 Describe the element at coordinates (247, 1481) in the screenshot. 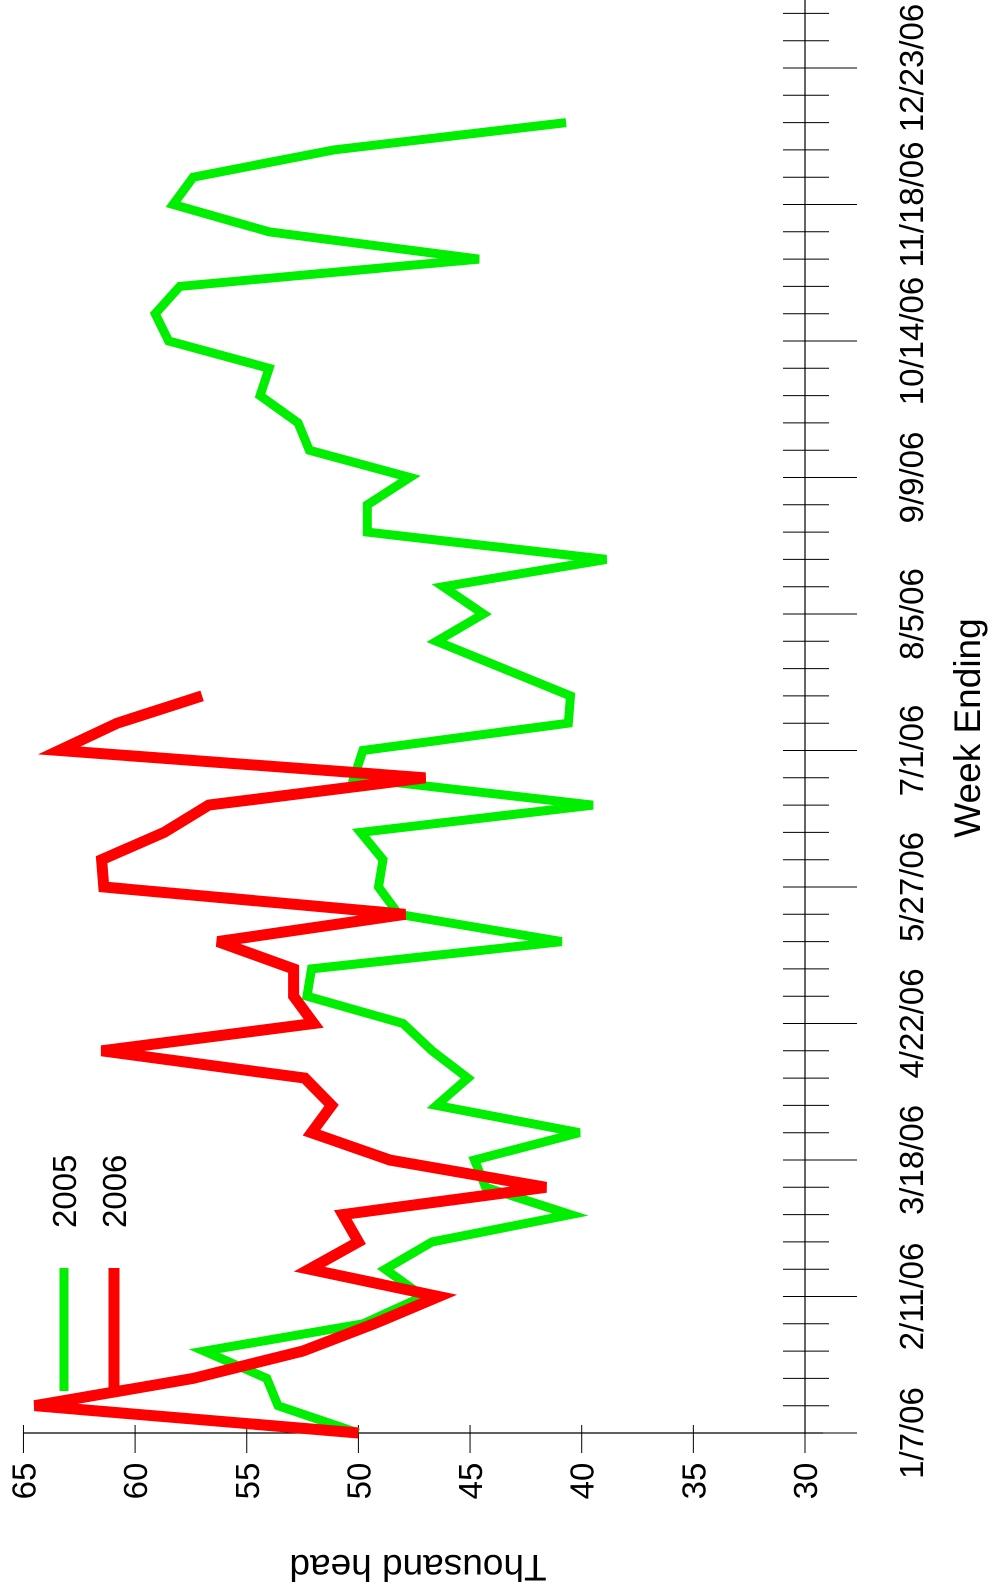

I see `y-tick-label: 55` at that location.